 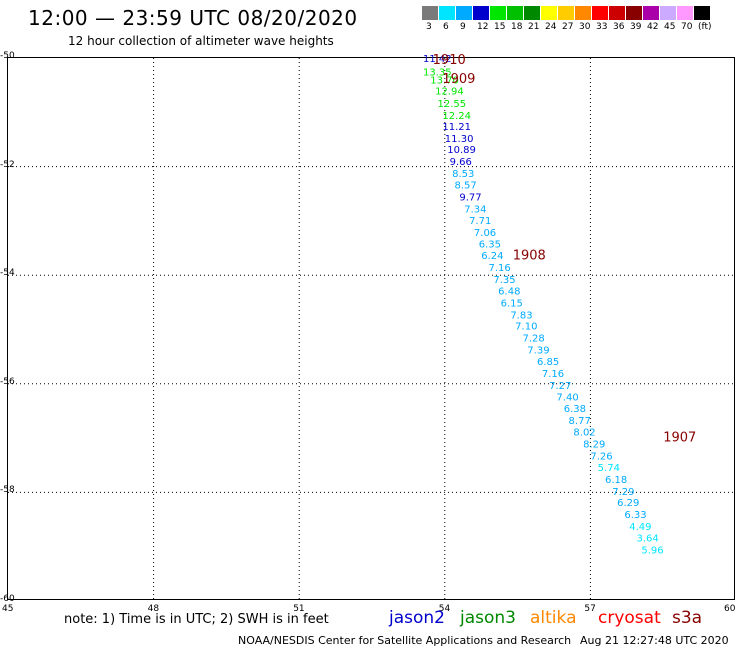 I want to click on colorbar-label: 30, so click(x=585, y=27).